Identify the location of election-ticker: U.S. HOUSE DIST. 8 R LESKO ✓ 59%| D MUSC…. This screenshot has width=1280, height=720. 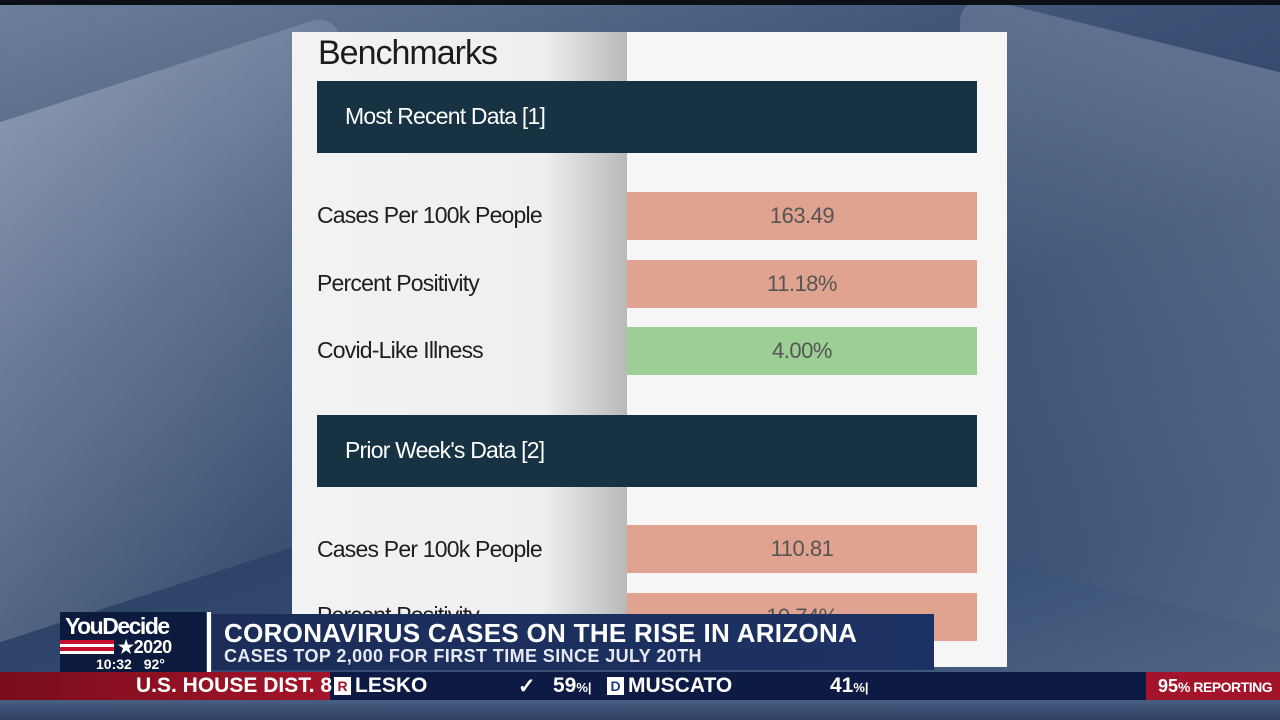
(640, 686).